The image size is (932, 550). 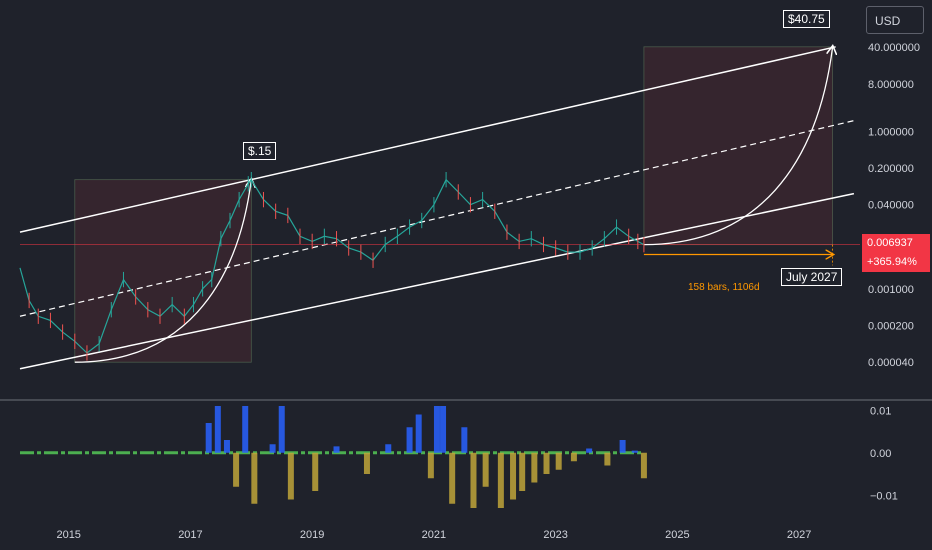 What do you see at coordinates (891, 85) in the screenshot?
I see `y-tick-label-1: 8.000000` at bounding box center [891, 85].